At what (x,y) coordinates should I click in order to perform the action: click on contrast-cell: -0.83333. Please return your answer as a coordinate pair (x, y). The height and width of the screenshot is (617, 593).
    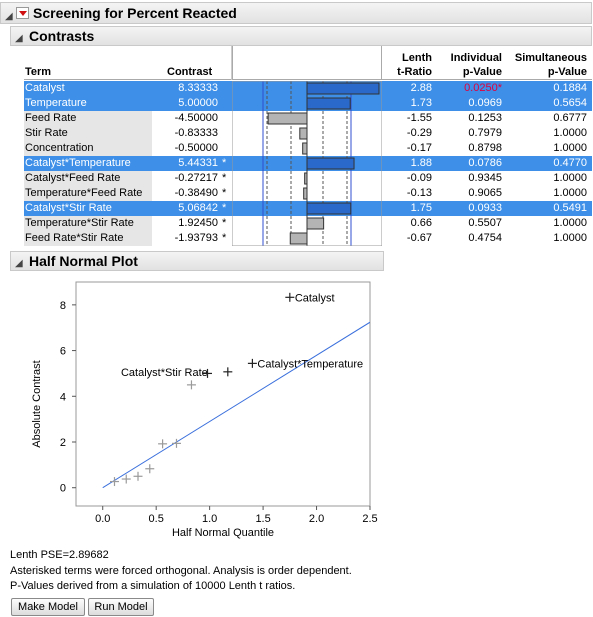
    Looking at the image, I should click on (196, 133).